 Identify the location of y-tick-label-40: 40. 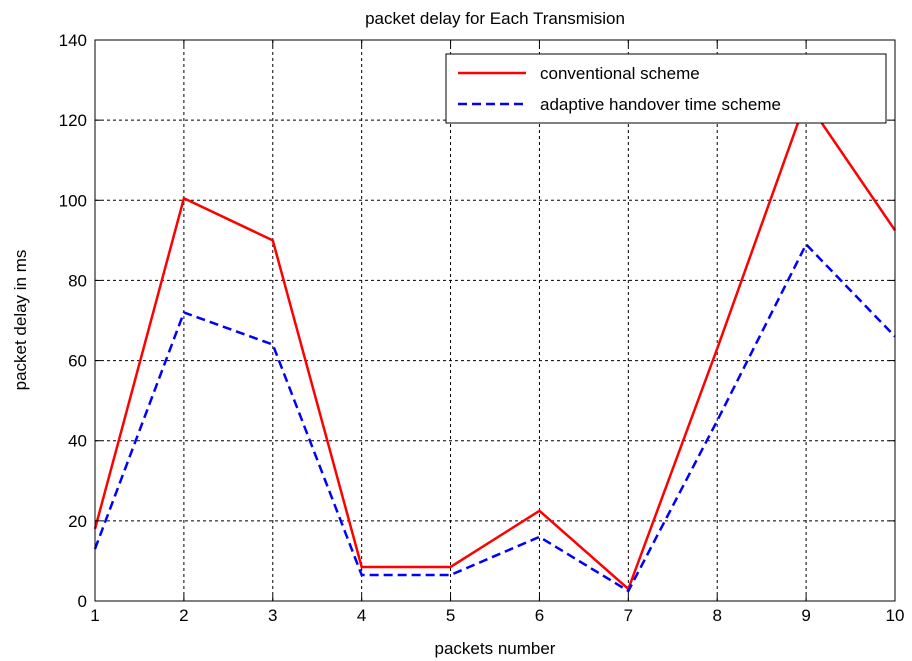
(77, 441).